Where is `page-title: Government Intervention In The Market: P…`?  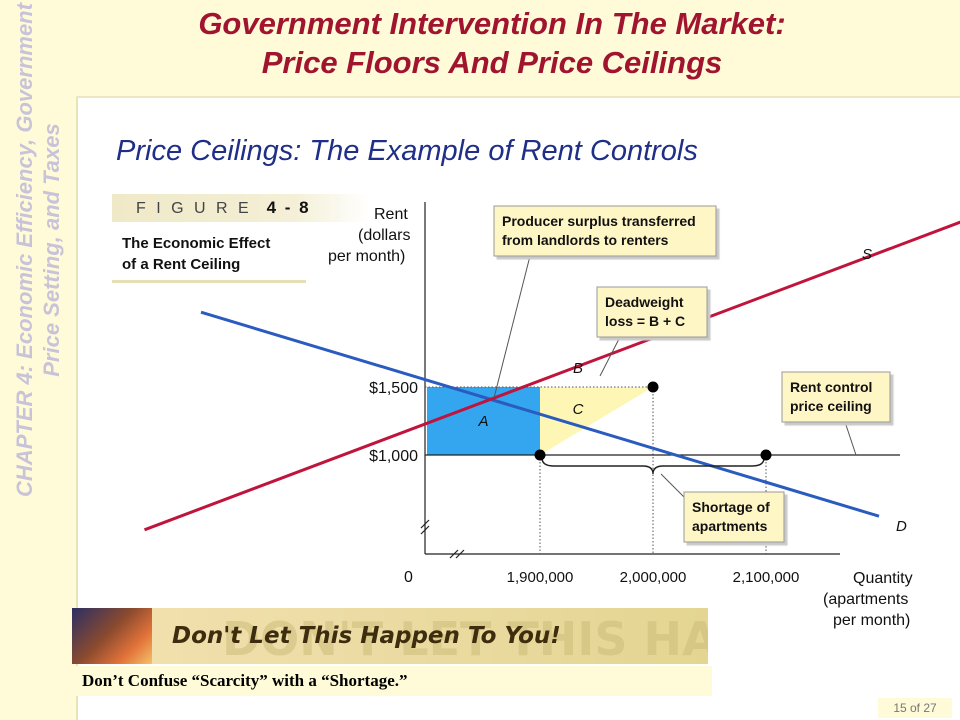 page-title: Government Intervention In The Market: P… is located at coordinates (492, 43).